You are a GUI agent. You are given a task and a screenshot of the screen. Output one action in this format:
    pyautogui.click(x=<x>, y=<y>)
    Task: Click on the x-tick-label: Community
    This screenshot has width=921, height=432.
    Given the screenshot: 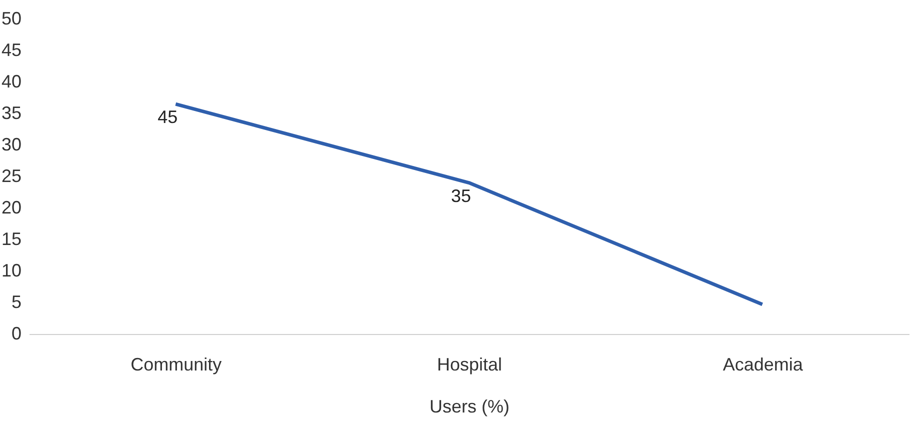 What is the action you would take?
    pyautogui.click(x=176, y=364)
    